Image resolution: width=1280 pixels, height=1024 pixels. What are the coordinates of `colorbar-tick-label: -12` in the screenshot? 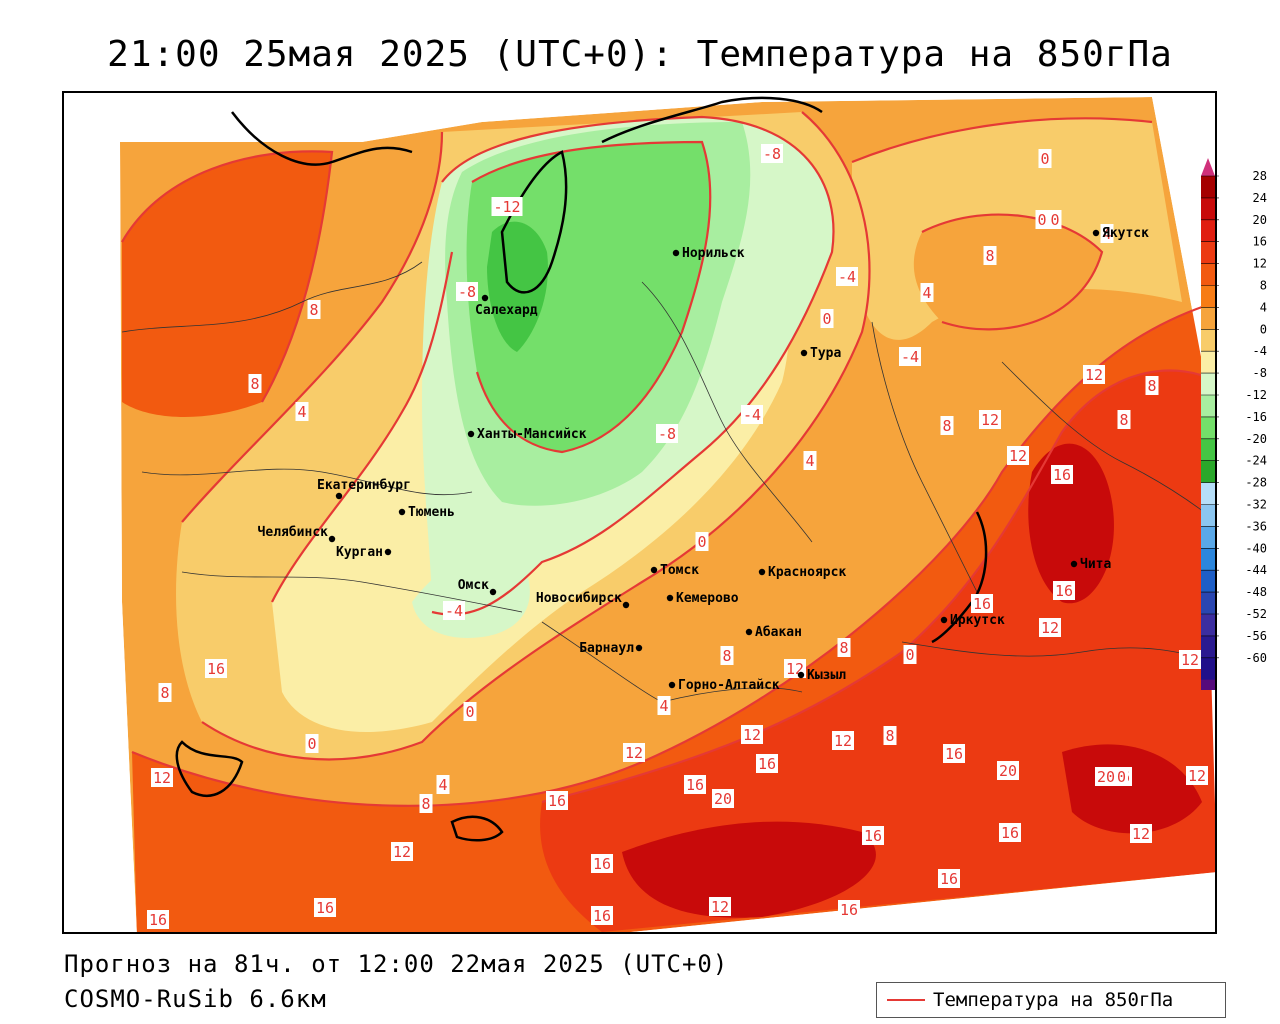 It's located at (1256, 395).